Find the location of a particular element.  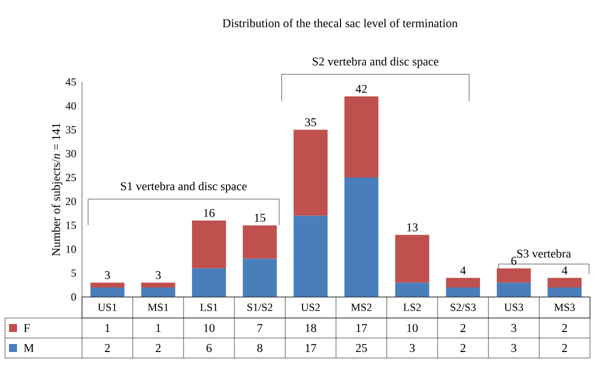

x-tick-label: LS2 is located at coordinates (412, 308).